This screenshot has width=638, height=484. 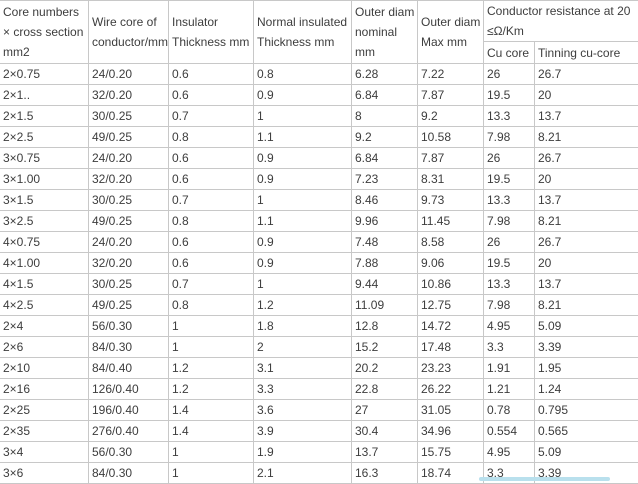 What do you see at coordinates (586, 368) in the screenshot?
I see `table-cell: 1.95` at bounding box center [586, 368].